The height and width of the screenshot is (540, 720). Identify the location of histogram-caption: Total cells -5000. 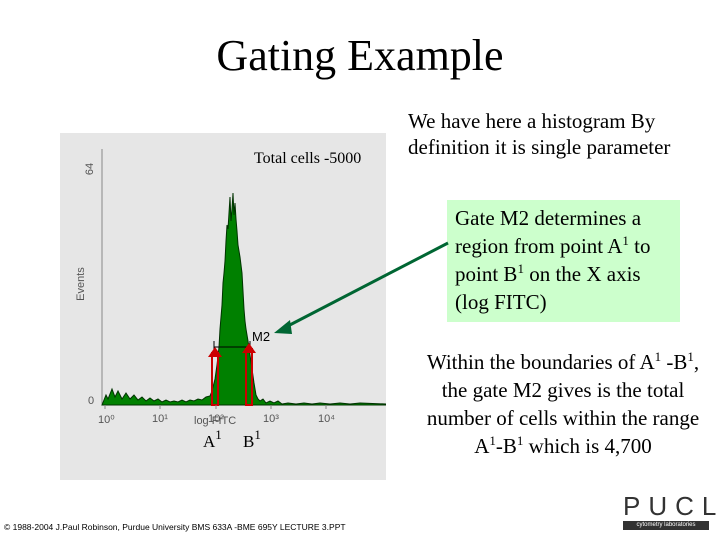
(308, 158).